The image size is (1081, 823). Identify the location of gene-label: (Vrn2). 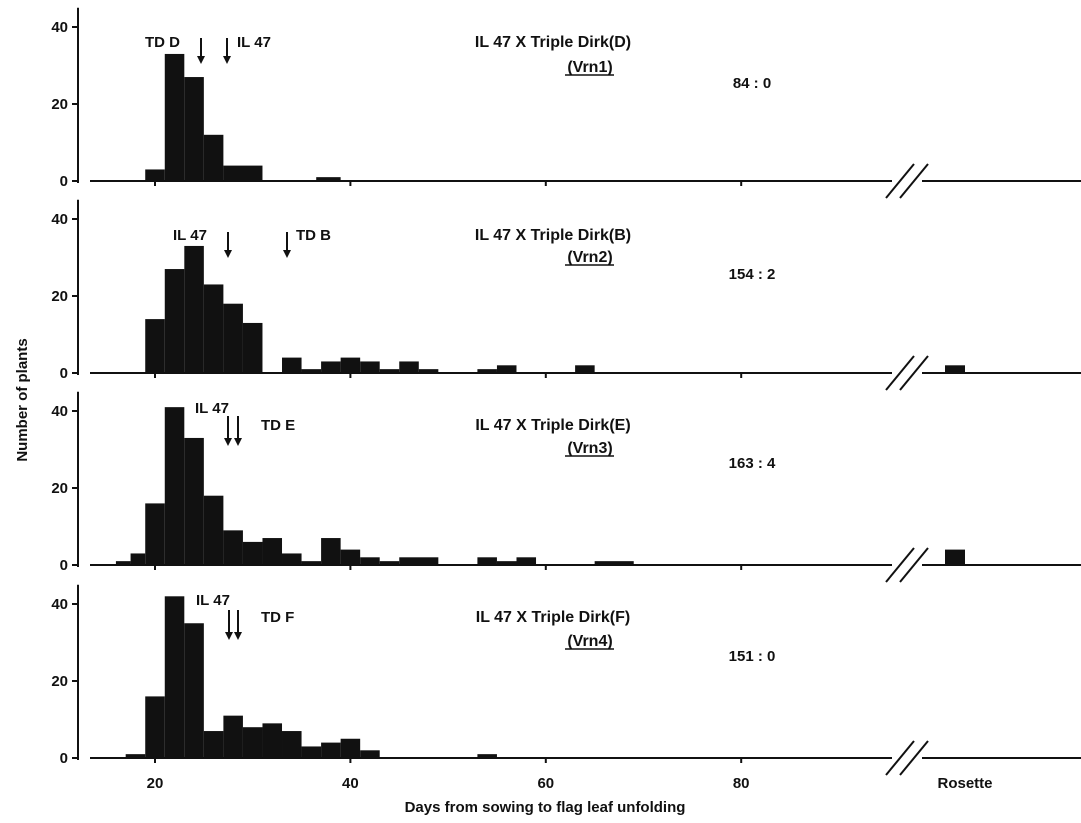
(589, 257).